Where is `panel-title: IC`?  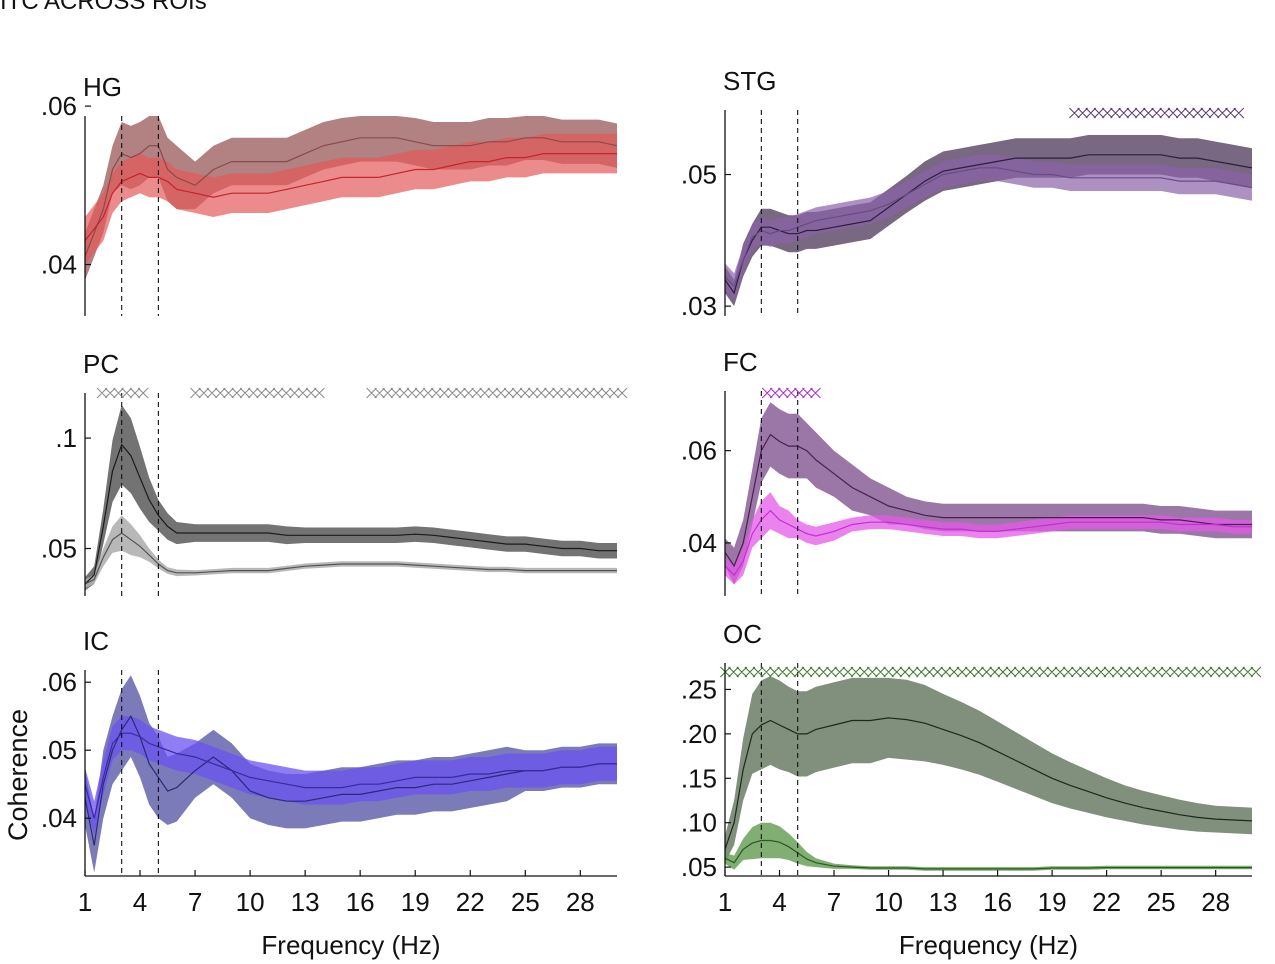
panel-title: IC is located at coordinates (96, 641).